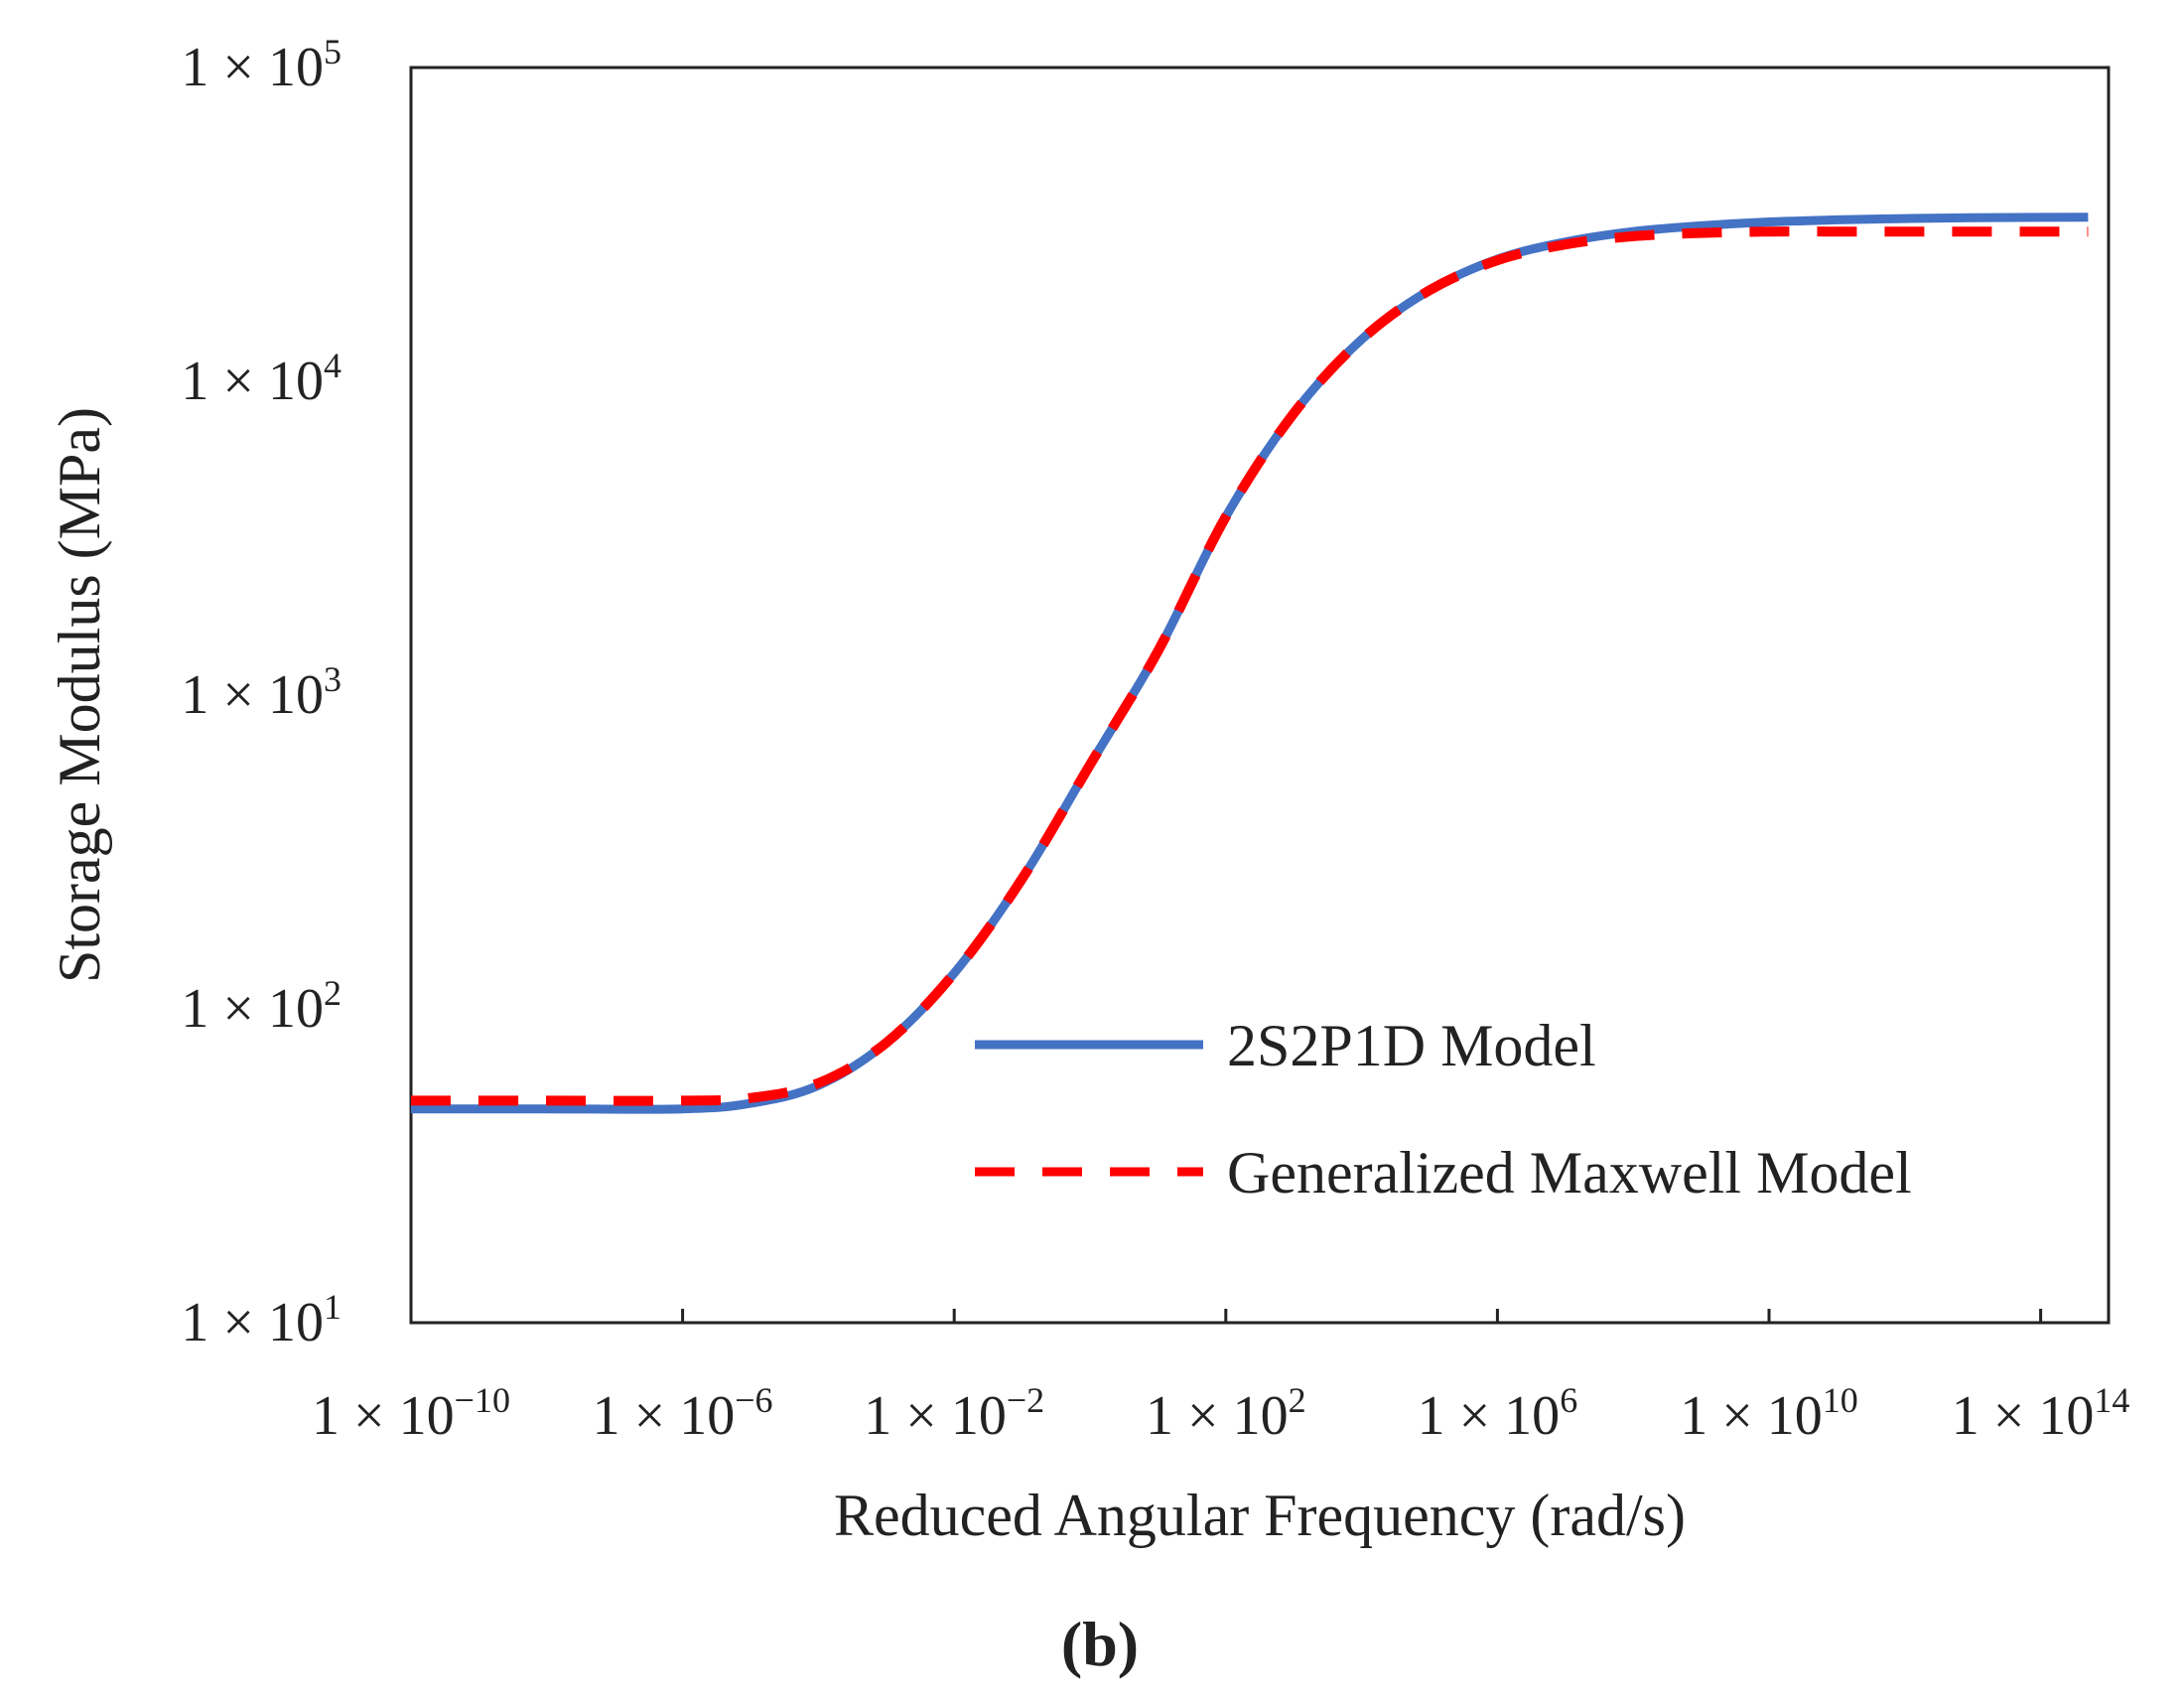  I want to click on x-tick-label: 1 × 10⁻¹⁰, so click(411, 1413).